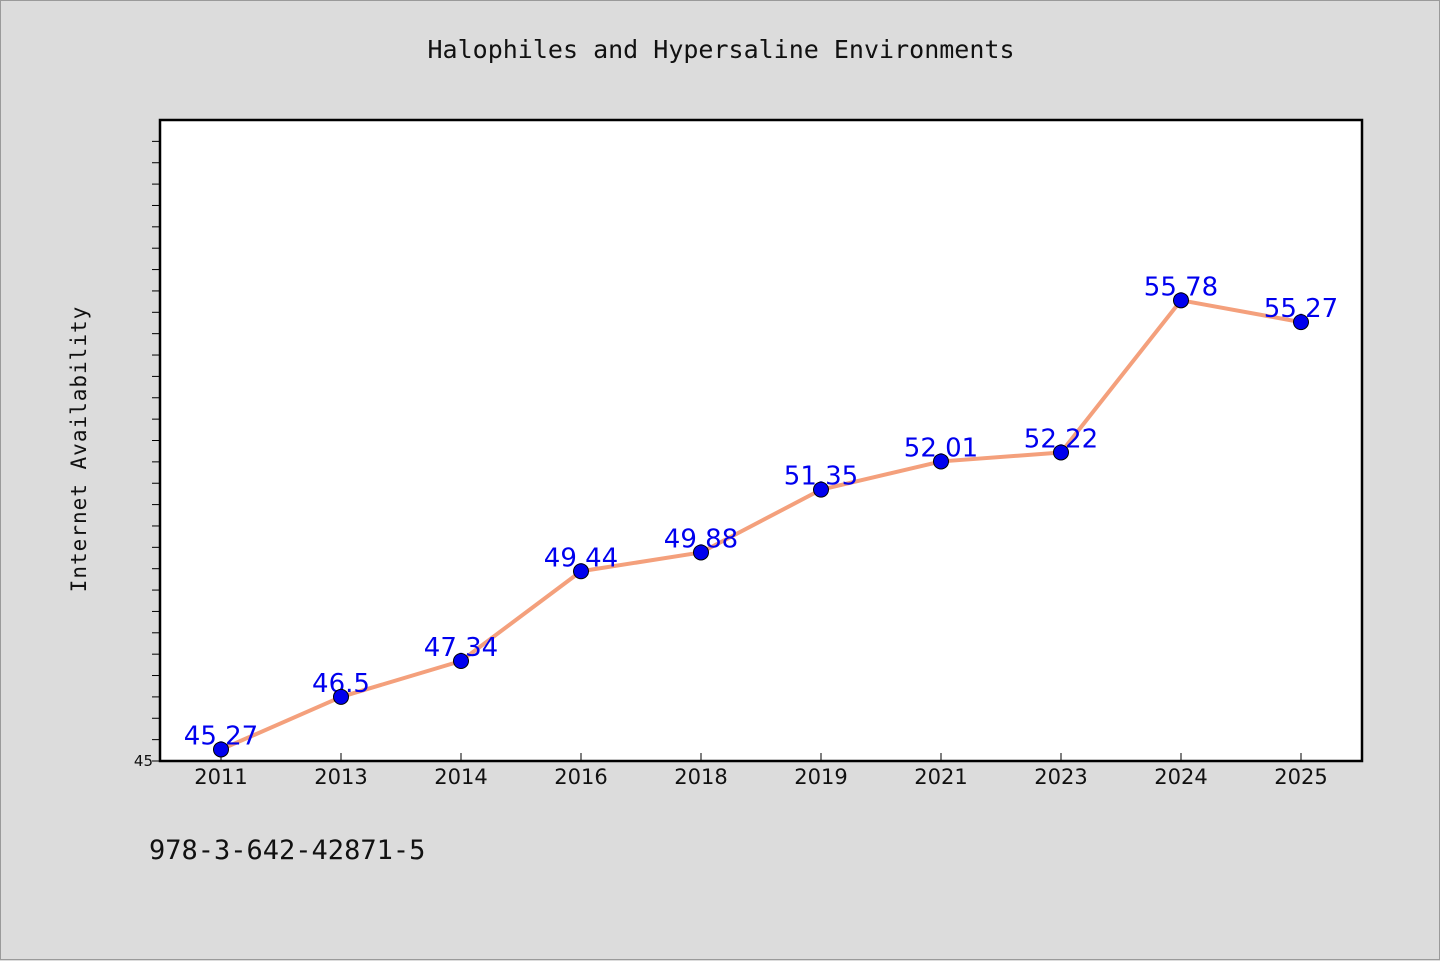 The image size is (1440, 961). What do you see at coordinates (147, 455) in the screenshot?
I see `y-axis-ticks: 45` at bounding box center [147, 455].